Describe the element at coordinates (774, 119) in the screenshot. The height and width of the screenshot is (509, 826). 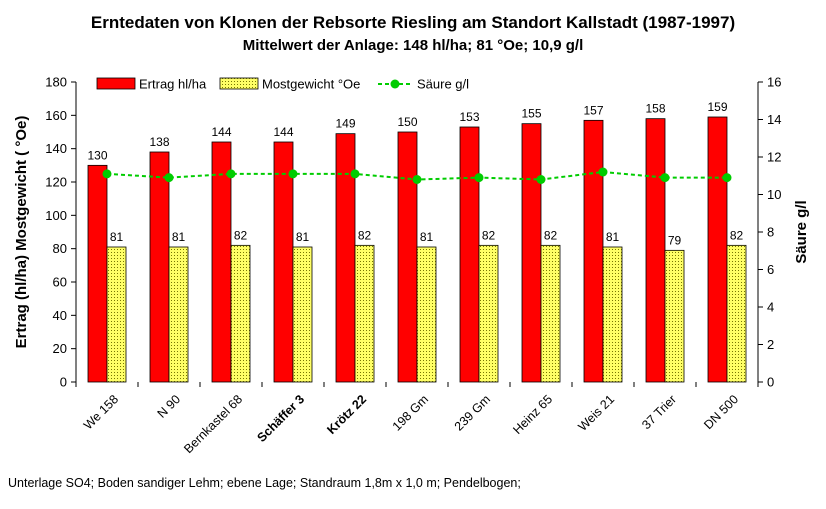
I see `y2-tick-label: 14` at that location.